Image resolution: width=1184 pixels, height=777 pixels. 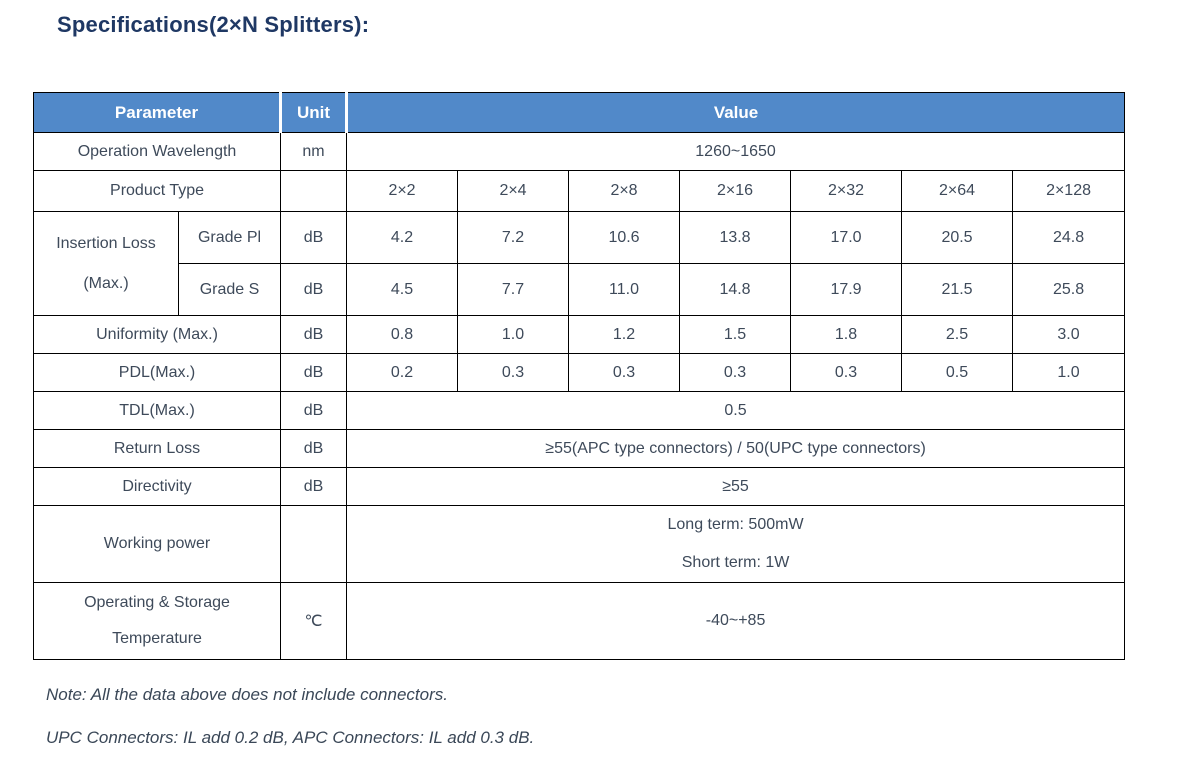 I want to click on working-power-line1: Long term: 500mW, so click(x=735, y=524).